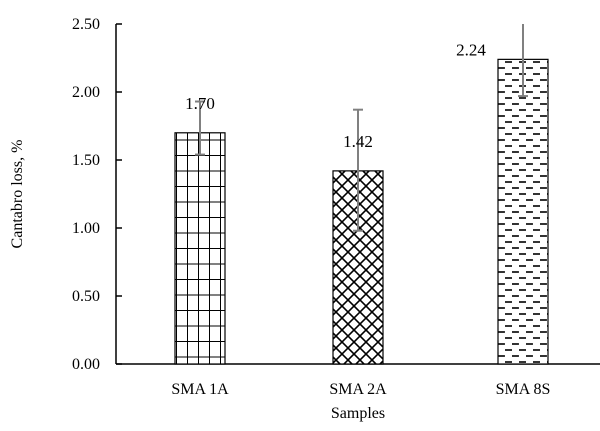 Image resolution: width=600 pixels, height=431 pixels. What do you see at coordinates (86, 92) in the screenshot?
I see `y-tick-label: 2.00` at bounding box center [86, 92].